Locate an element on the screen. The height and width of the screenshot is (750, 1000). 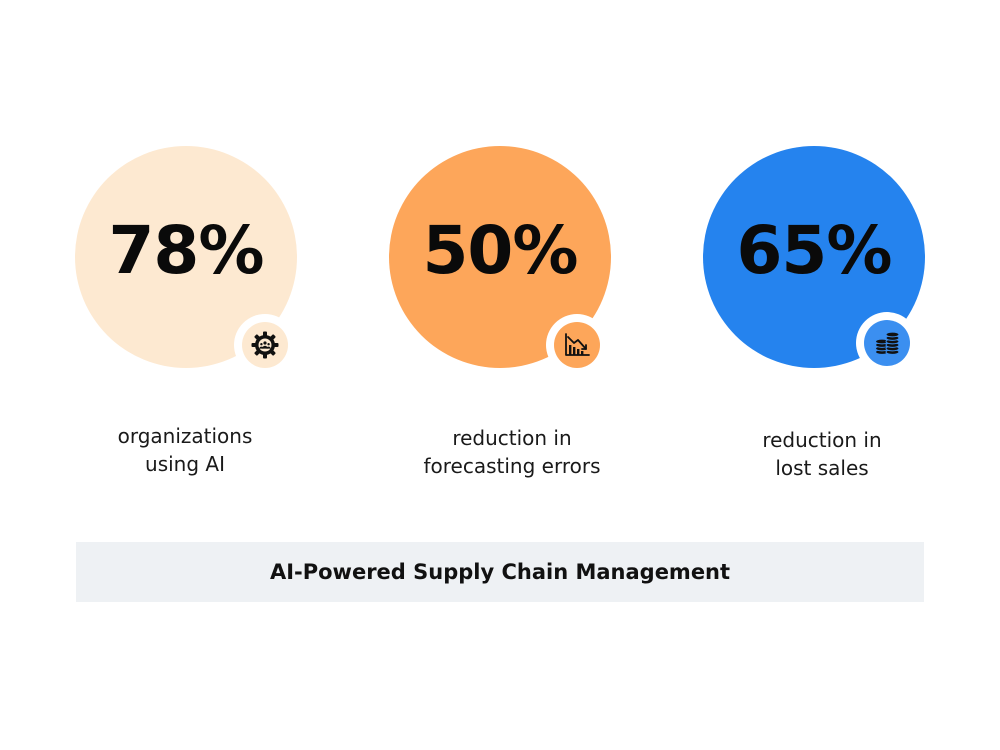
declining-chart-icon is located at coordinates (577, 344).